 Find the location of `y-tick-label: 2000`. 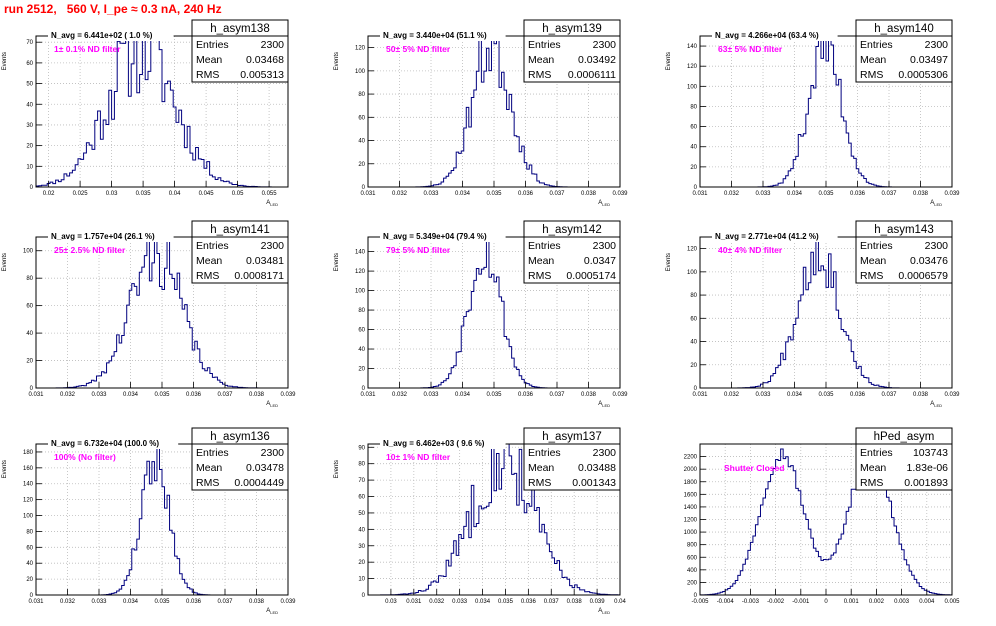

y-tick-label: 2000 is located at coordinates (691, 470).